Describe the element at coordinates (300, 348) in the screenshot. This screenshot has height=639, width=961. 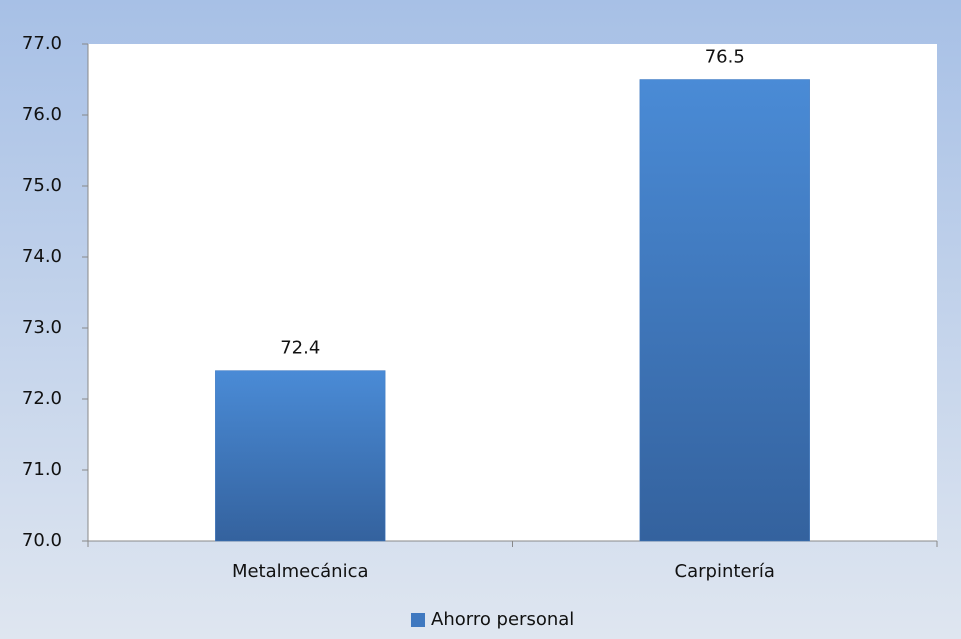
I see `data-label: 72.4` at that location.